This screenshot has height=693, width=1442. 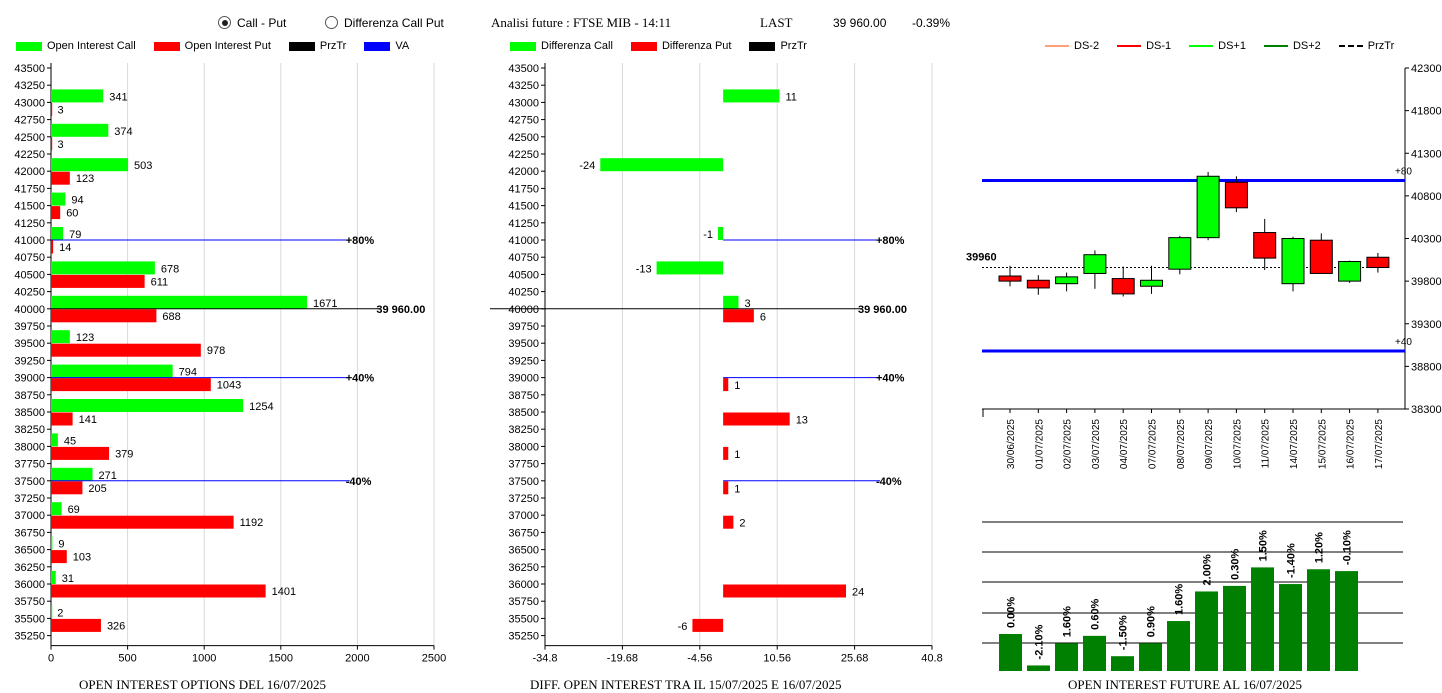 I want to click on put-value-label: 3, so click(x=60, y=145).